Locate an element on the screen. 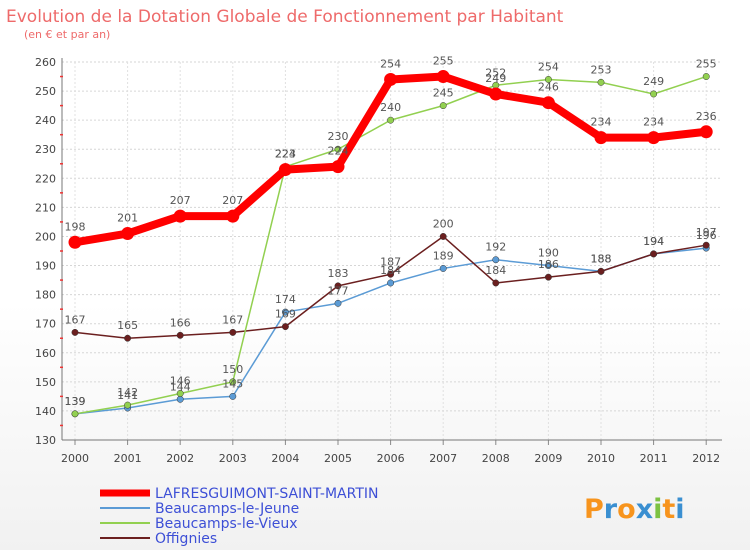  y-tick-label: 240 is located at coordinates (45, 120).